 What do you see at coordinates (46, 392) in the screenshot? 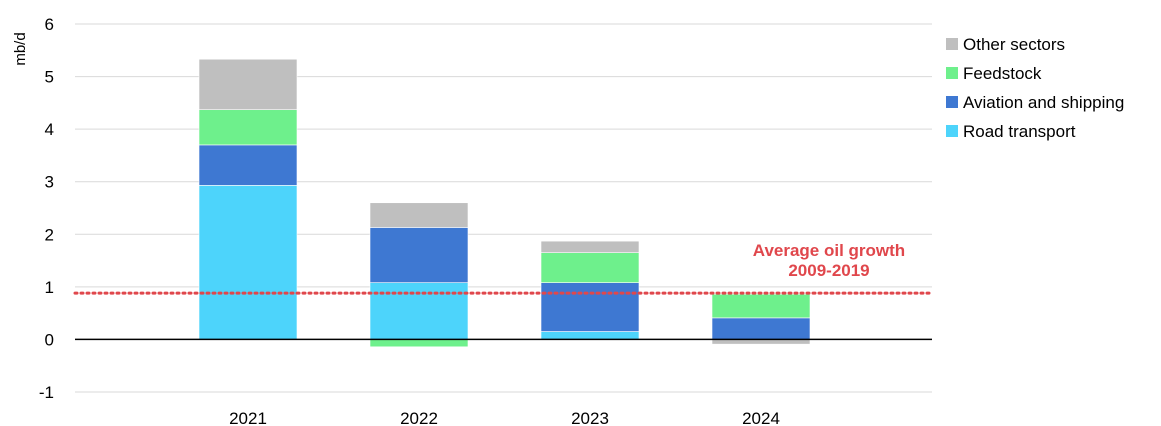
I see `y-tick-label: -1` at bounding box center [46, 392].